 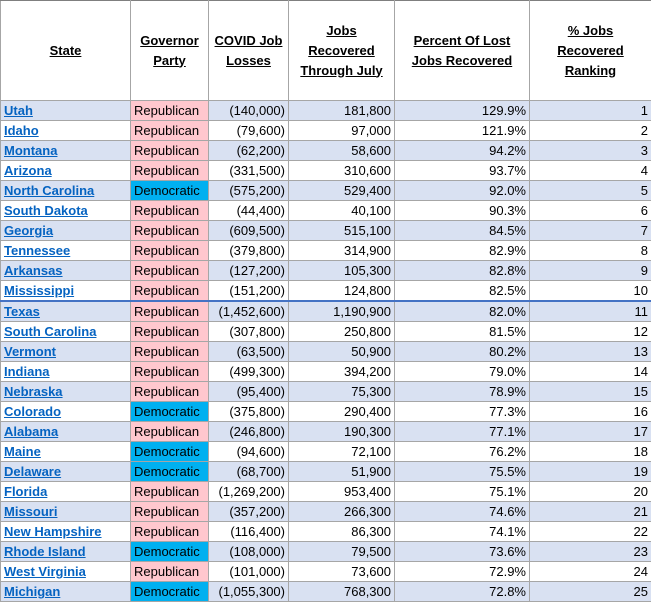 I want to click on state-cell: Utah, so click(x=65, y=110).